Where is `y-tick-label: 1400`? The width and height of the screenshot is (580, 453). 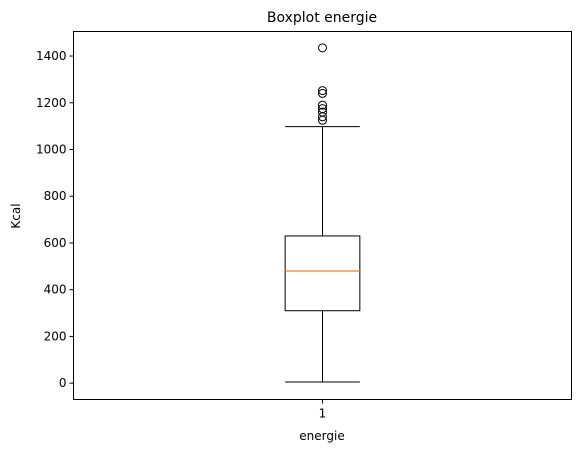 y-tick-label: 1400 is located at coordinates (51, 56).